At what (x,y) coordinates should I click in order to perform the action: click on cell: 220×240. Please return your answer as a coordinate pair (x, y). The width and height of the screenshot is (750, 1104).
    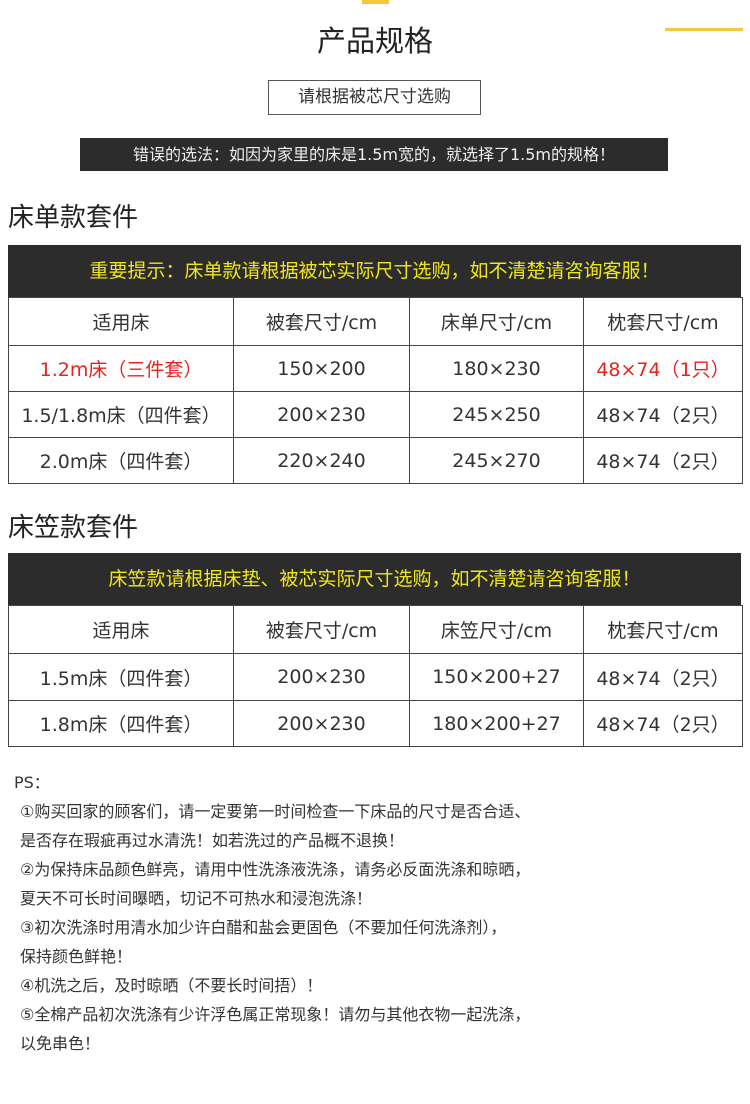
    Looking at the image, I should click on (321, 460).